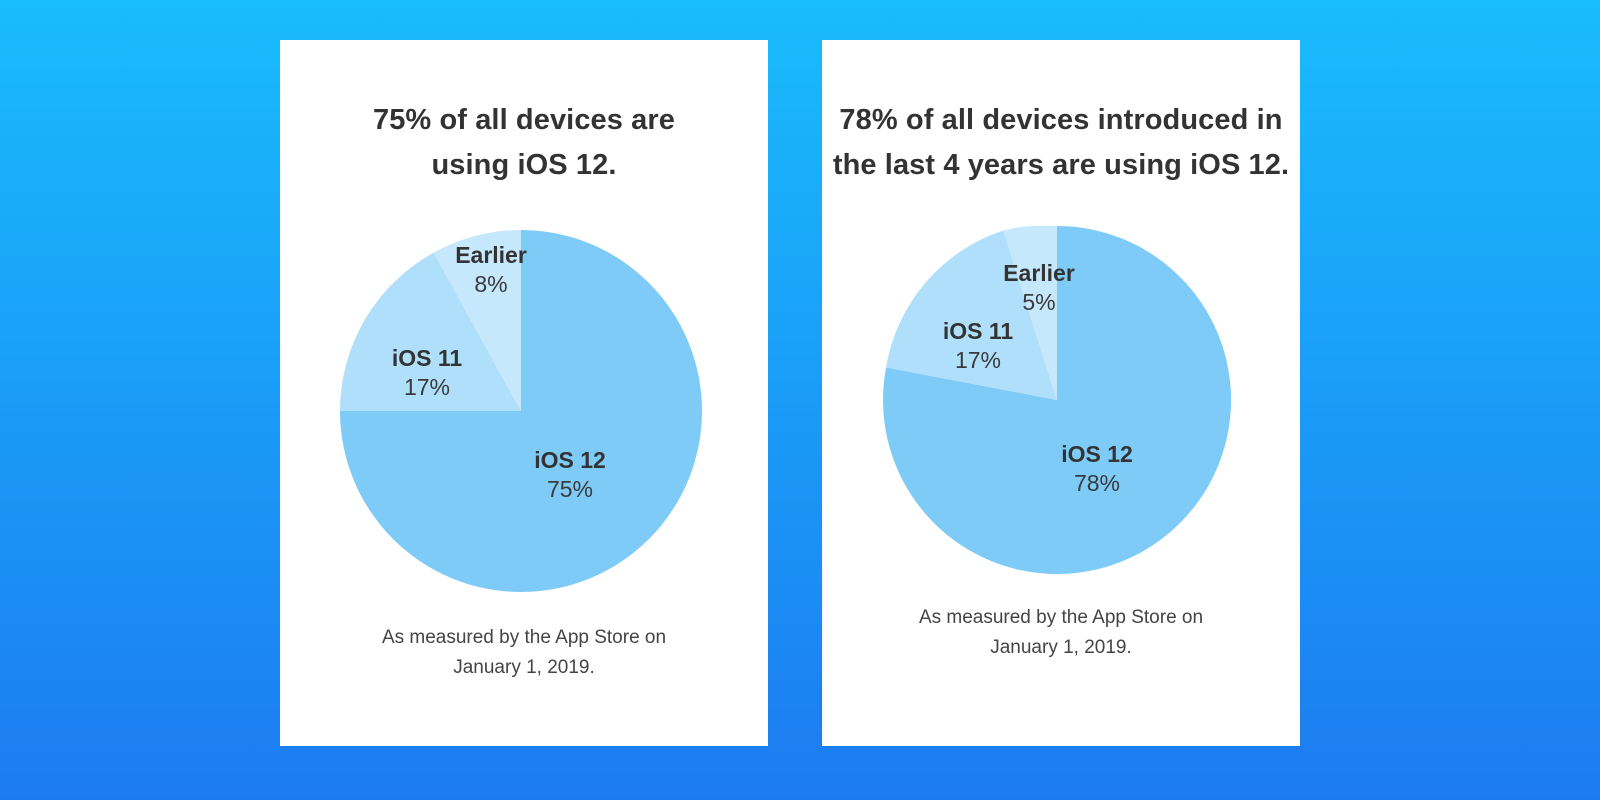 This screenshot has width=1600, height=800. Describe the element at coordinates (1061, 165) in the screenshot. I see `chart-title-line-2: the last 4 years are using iOS 12.` at that location.